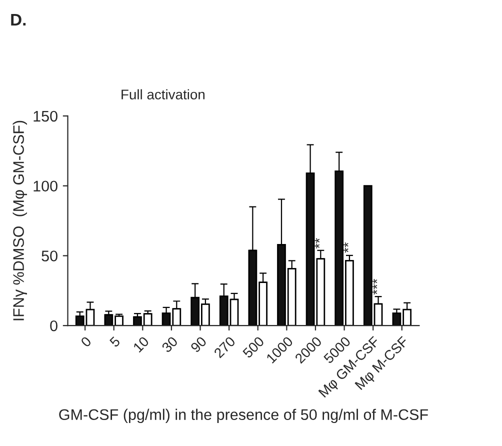  Describe the element at coordinates (199, 344) in the screenshot. I see `x-tick-label: 90` at that location.